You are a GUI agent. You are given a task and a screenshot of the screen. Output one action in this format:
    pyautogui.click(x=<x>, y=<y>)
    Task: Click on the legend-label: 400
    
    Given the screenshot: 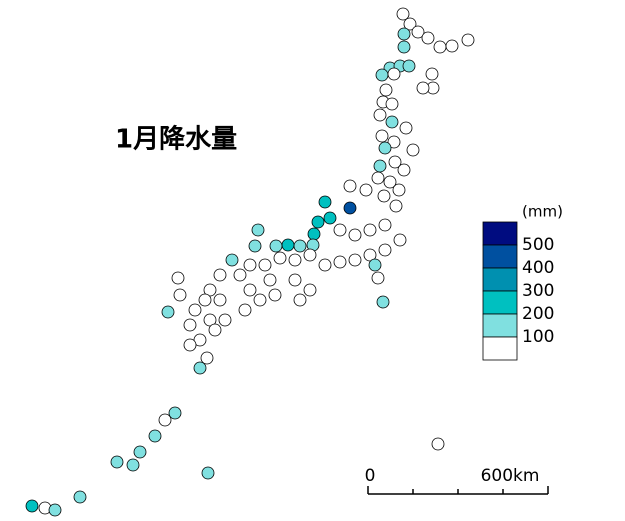 What is the action you would take?
    pyautogui.click(x=538, y=268)
    